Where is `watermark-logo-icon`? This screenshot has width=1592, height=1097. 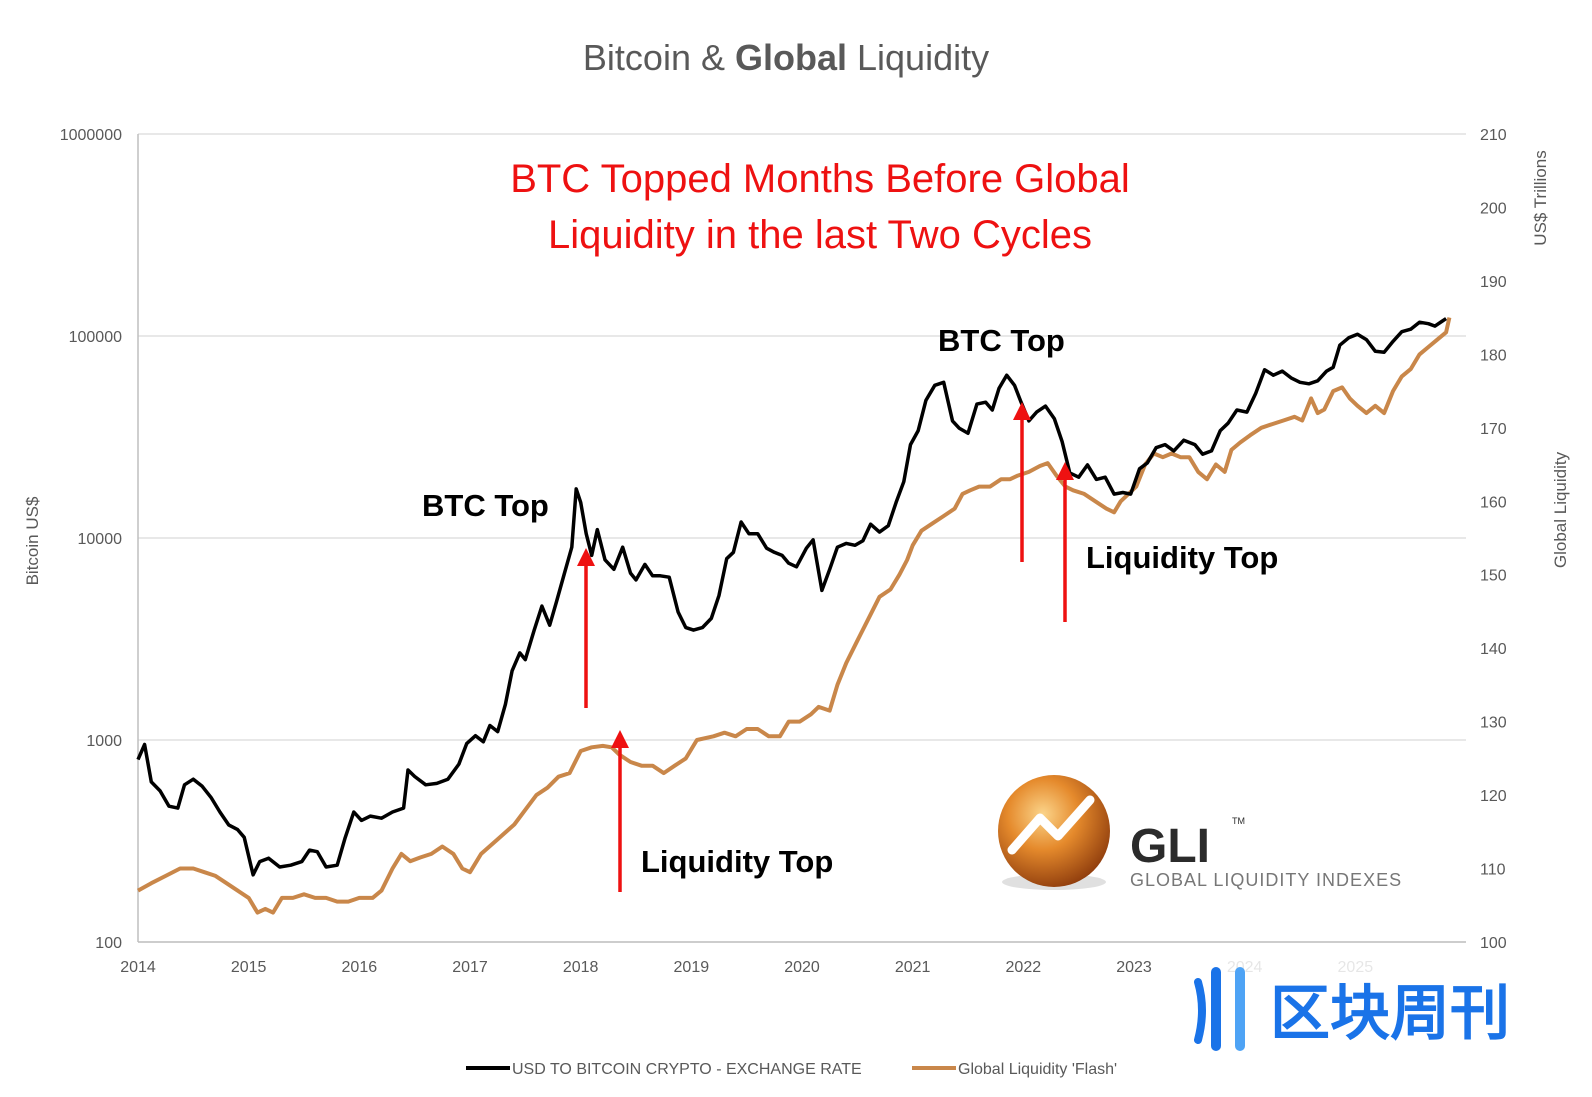 watermark-logo-icon is located at coordinates (1219, 1009).